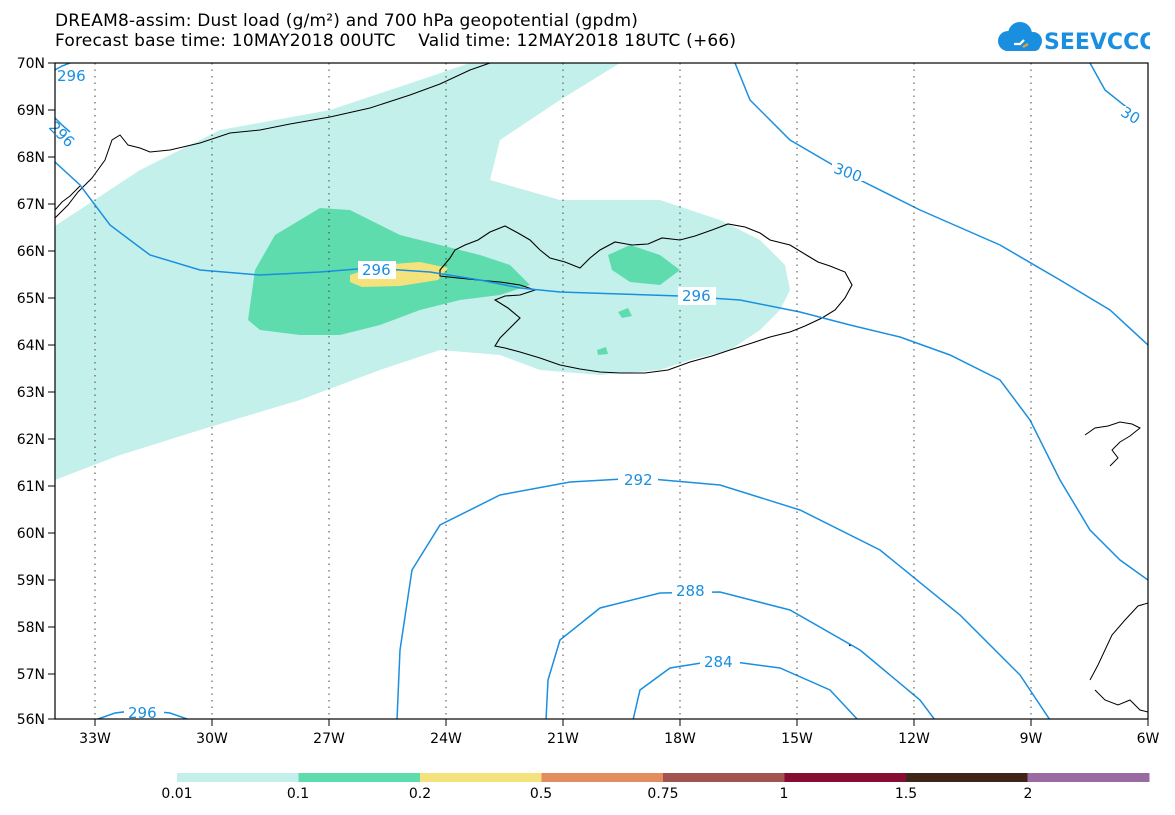  Describe the element at coordinates (638, 480) in the screenshot. I see `contour-label: 292` at that location.